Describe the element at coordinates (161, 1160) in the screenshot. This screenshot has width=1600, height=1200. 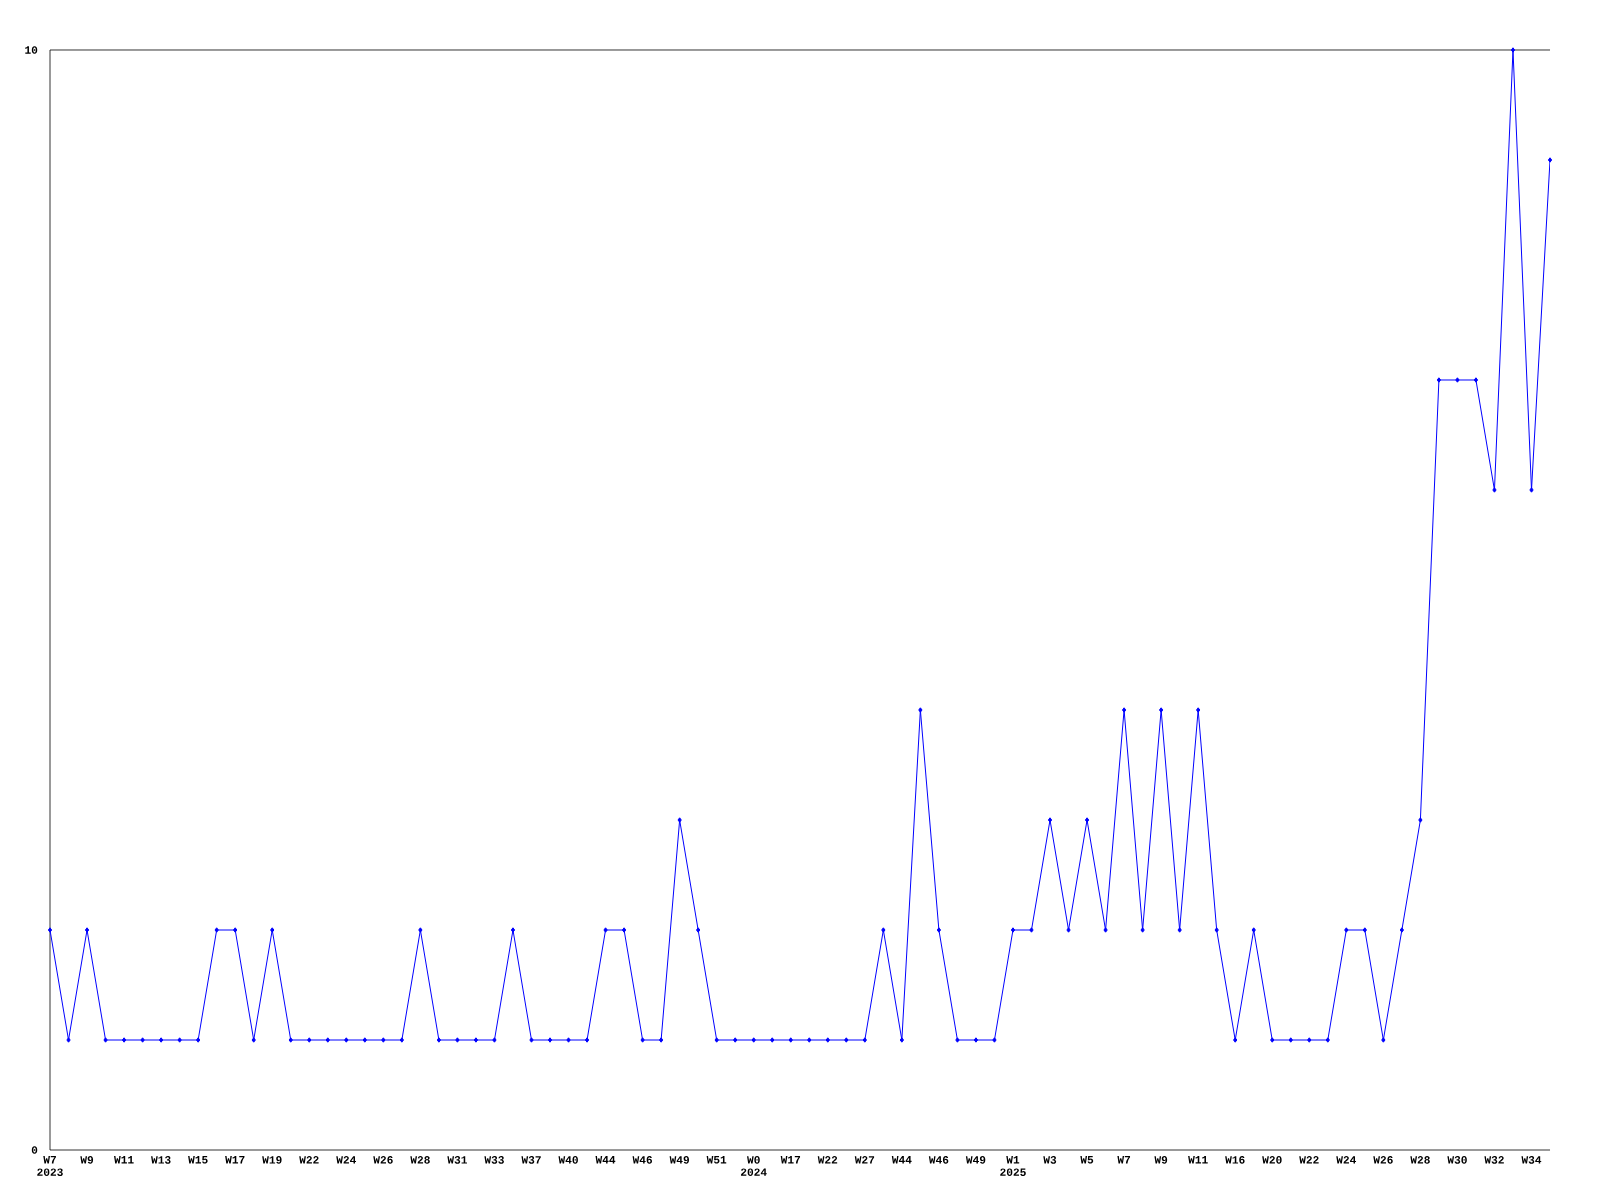
I see `x-tick-label: W13` at that location.